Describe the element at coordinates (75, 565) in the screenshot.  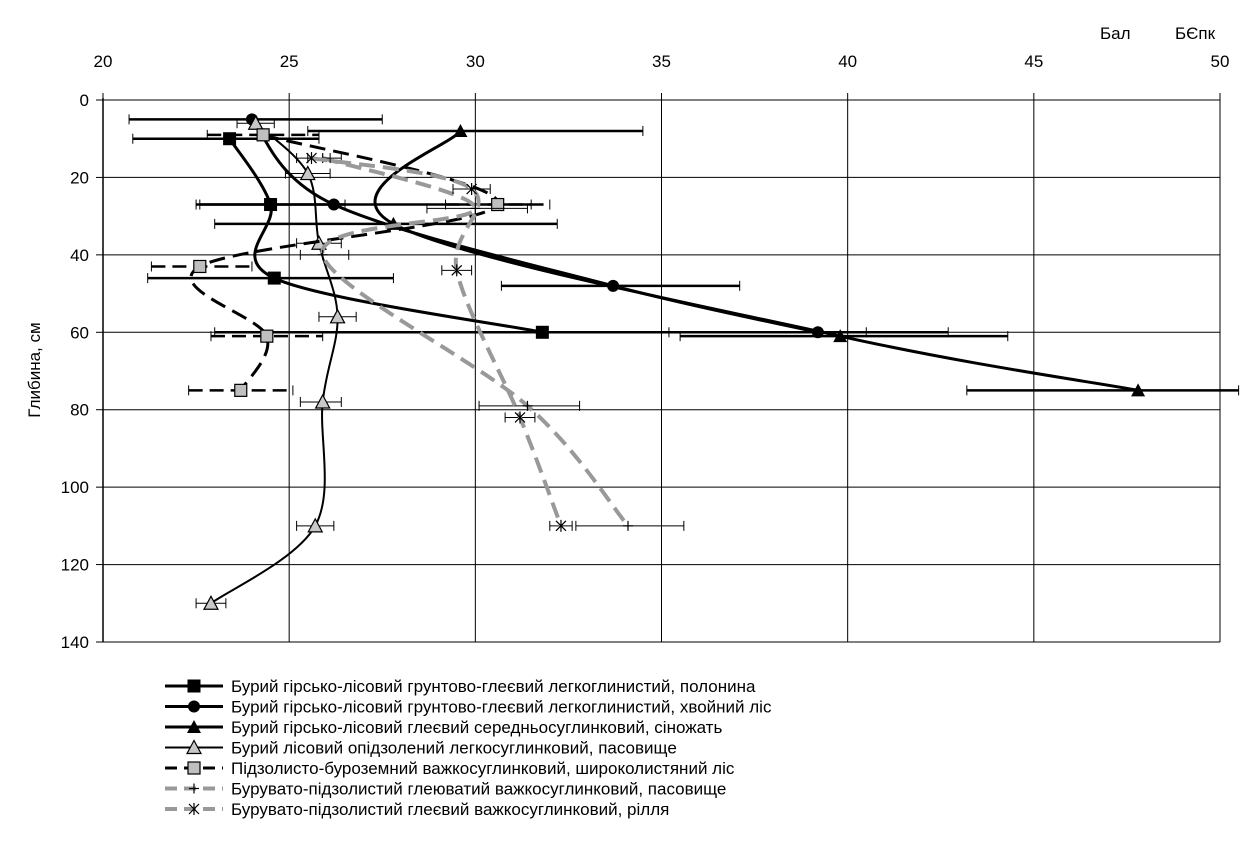
I see `y-tick-label: 120` at that location.